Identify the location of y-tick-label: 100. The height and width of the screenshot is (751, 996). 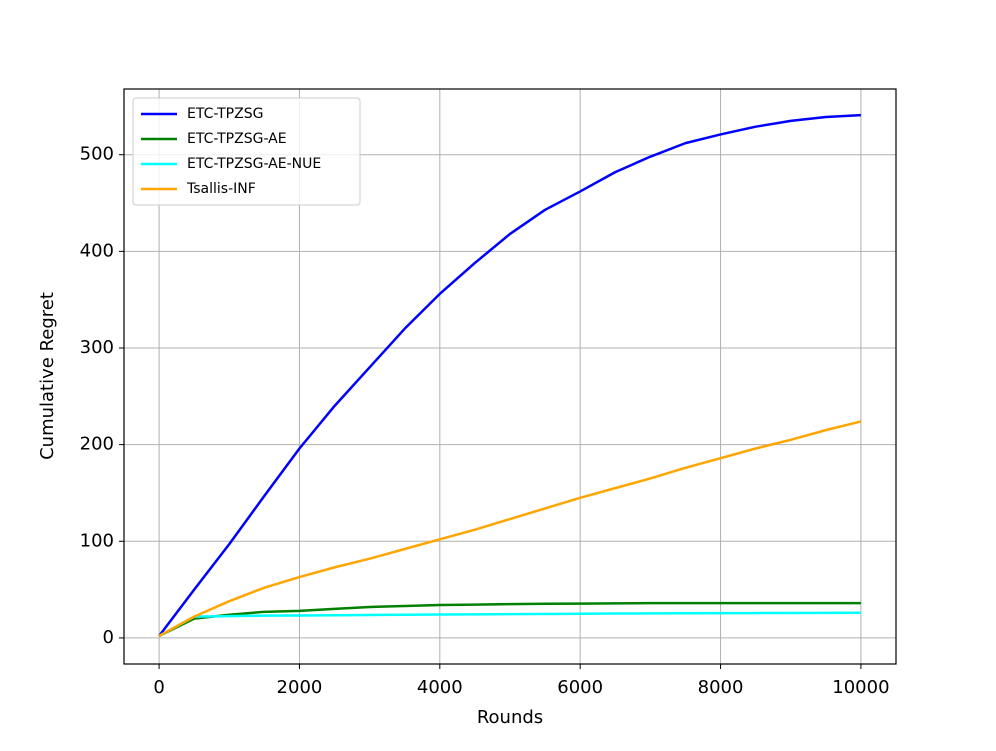
(97, 540).